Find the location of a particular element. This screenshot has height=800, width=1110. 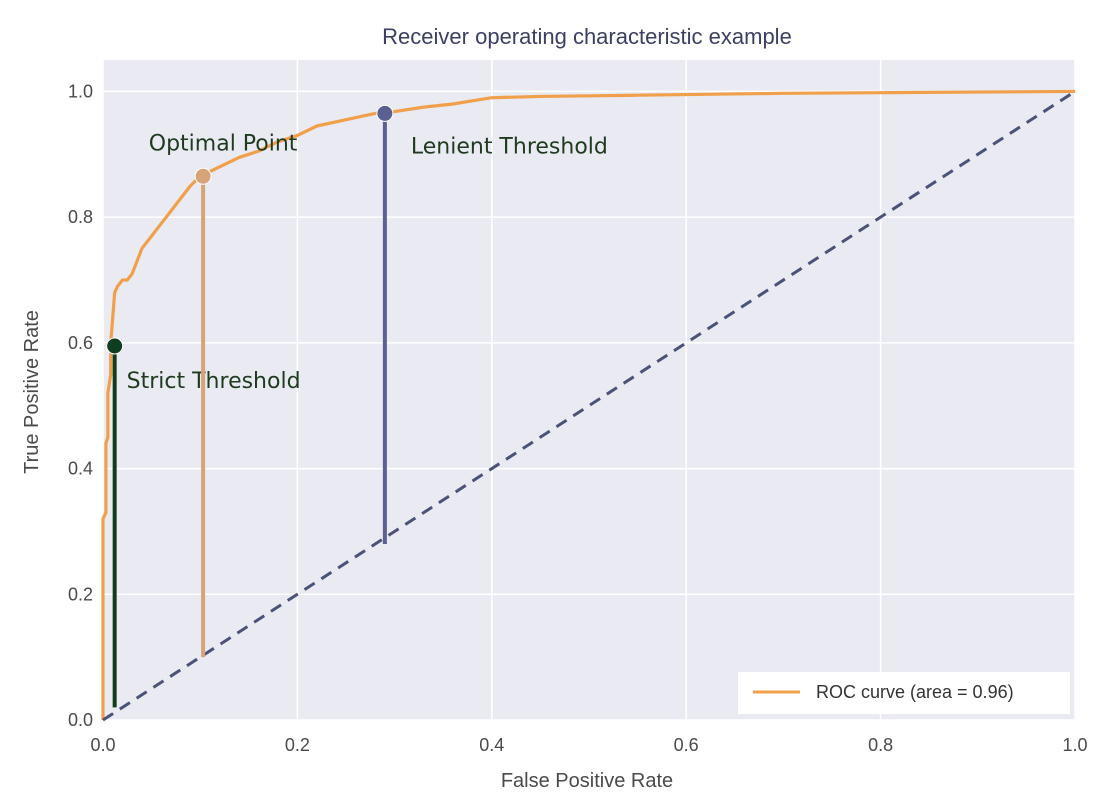

x-tick-label: 0.6 is located at coordinates (686, 745).